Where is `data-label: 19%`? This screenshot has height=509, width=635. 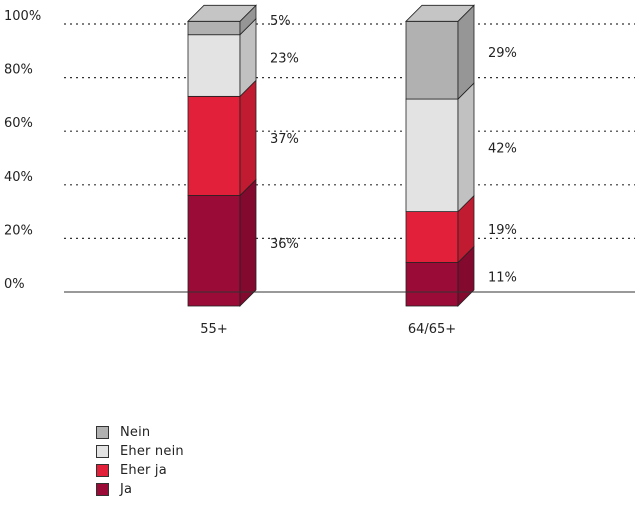 data-label: 19% is located at coordinates (502, 230).